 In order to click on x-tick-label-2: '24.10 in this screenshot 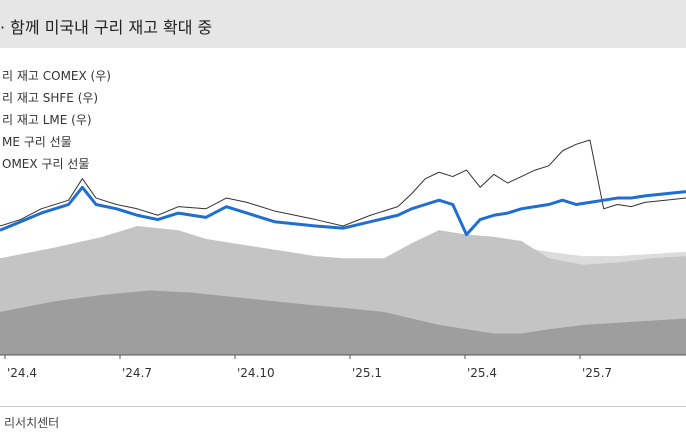, I will do `click(256, 373)`.